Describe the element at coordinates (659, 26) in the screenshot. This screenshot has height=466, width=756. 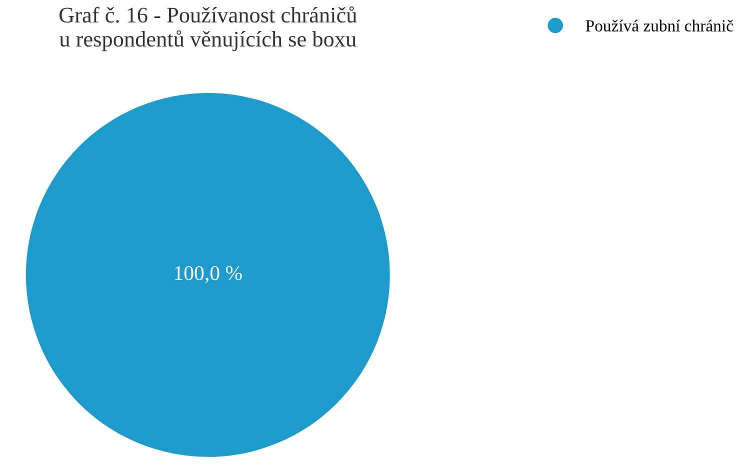
I see `legend-label: Používá zubní chránič` at that location.